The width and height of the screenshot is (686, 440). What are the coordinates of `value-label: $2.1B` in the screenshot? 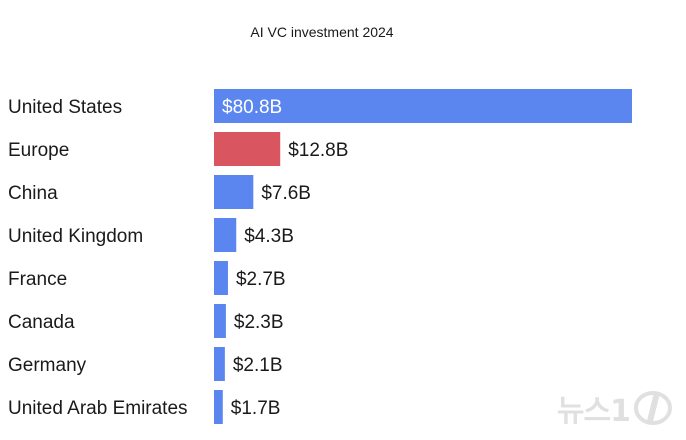 It's located at (258, 365).